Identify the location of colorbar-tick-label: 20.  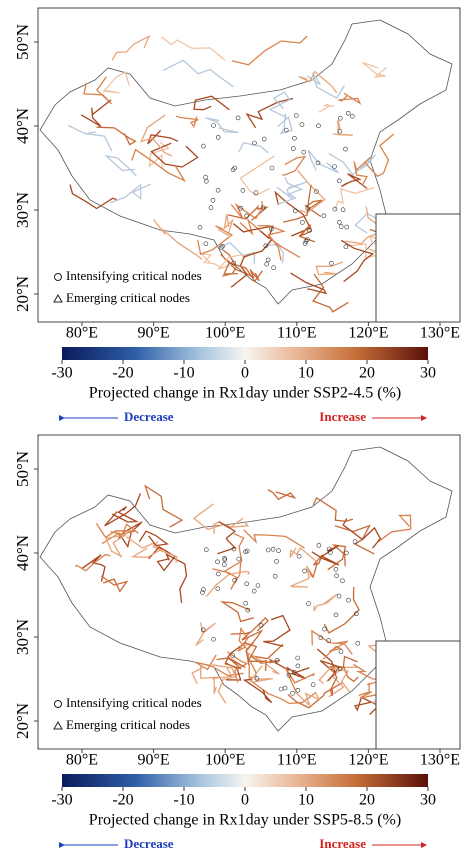
(367, 800).